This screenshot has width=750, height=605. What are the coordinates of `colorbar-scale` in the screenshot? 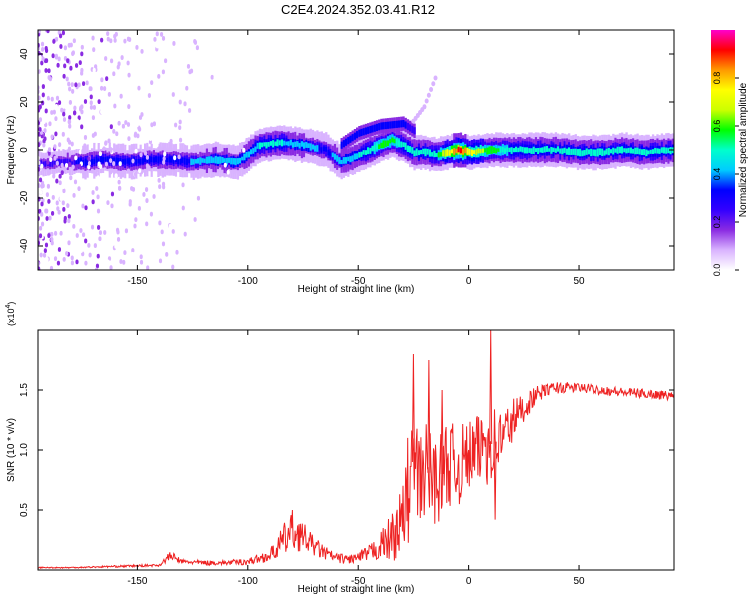 It's located at (723, 150).